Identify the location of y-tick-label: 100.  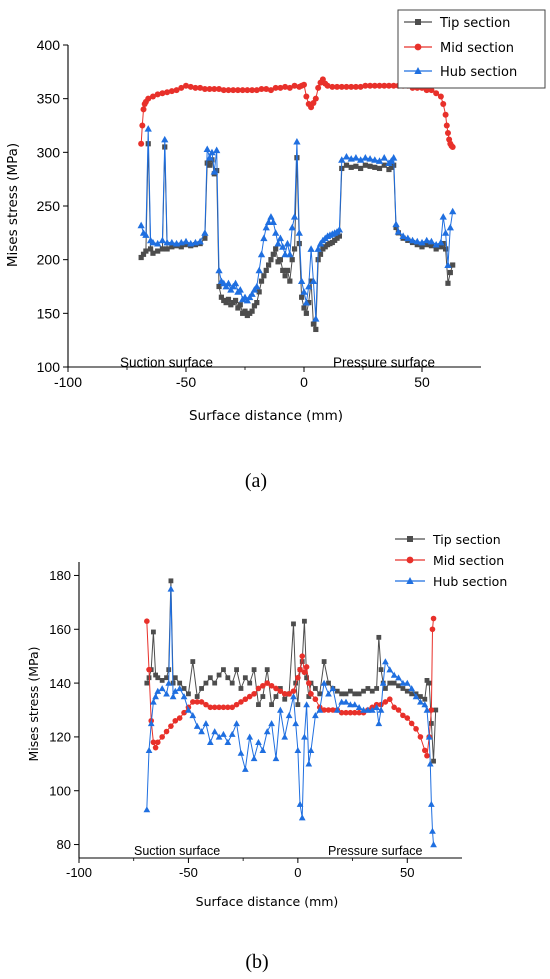
(49, 367).